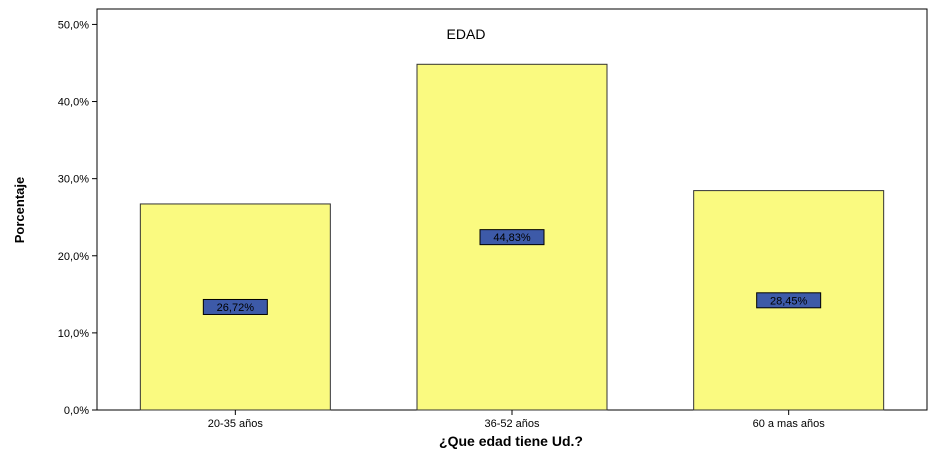 This screenshot has width=935, height=458. I want to click on y-axis-label: Porcentaje, so click(19, 210).